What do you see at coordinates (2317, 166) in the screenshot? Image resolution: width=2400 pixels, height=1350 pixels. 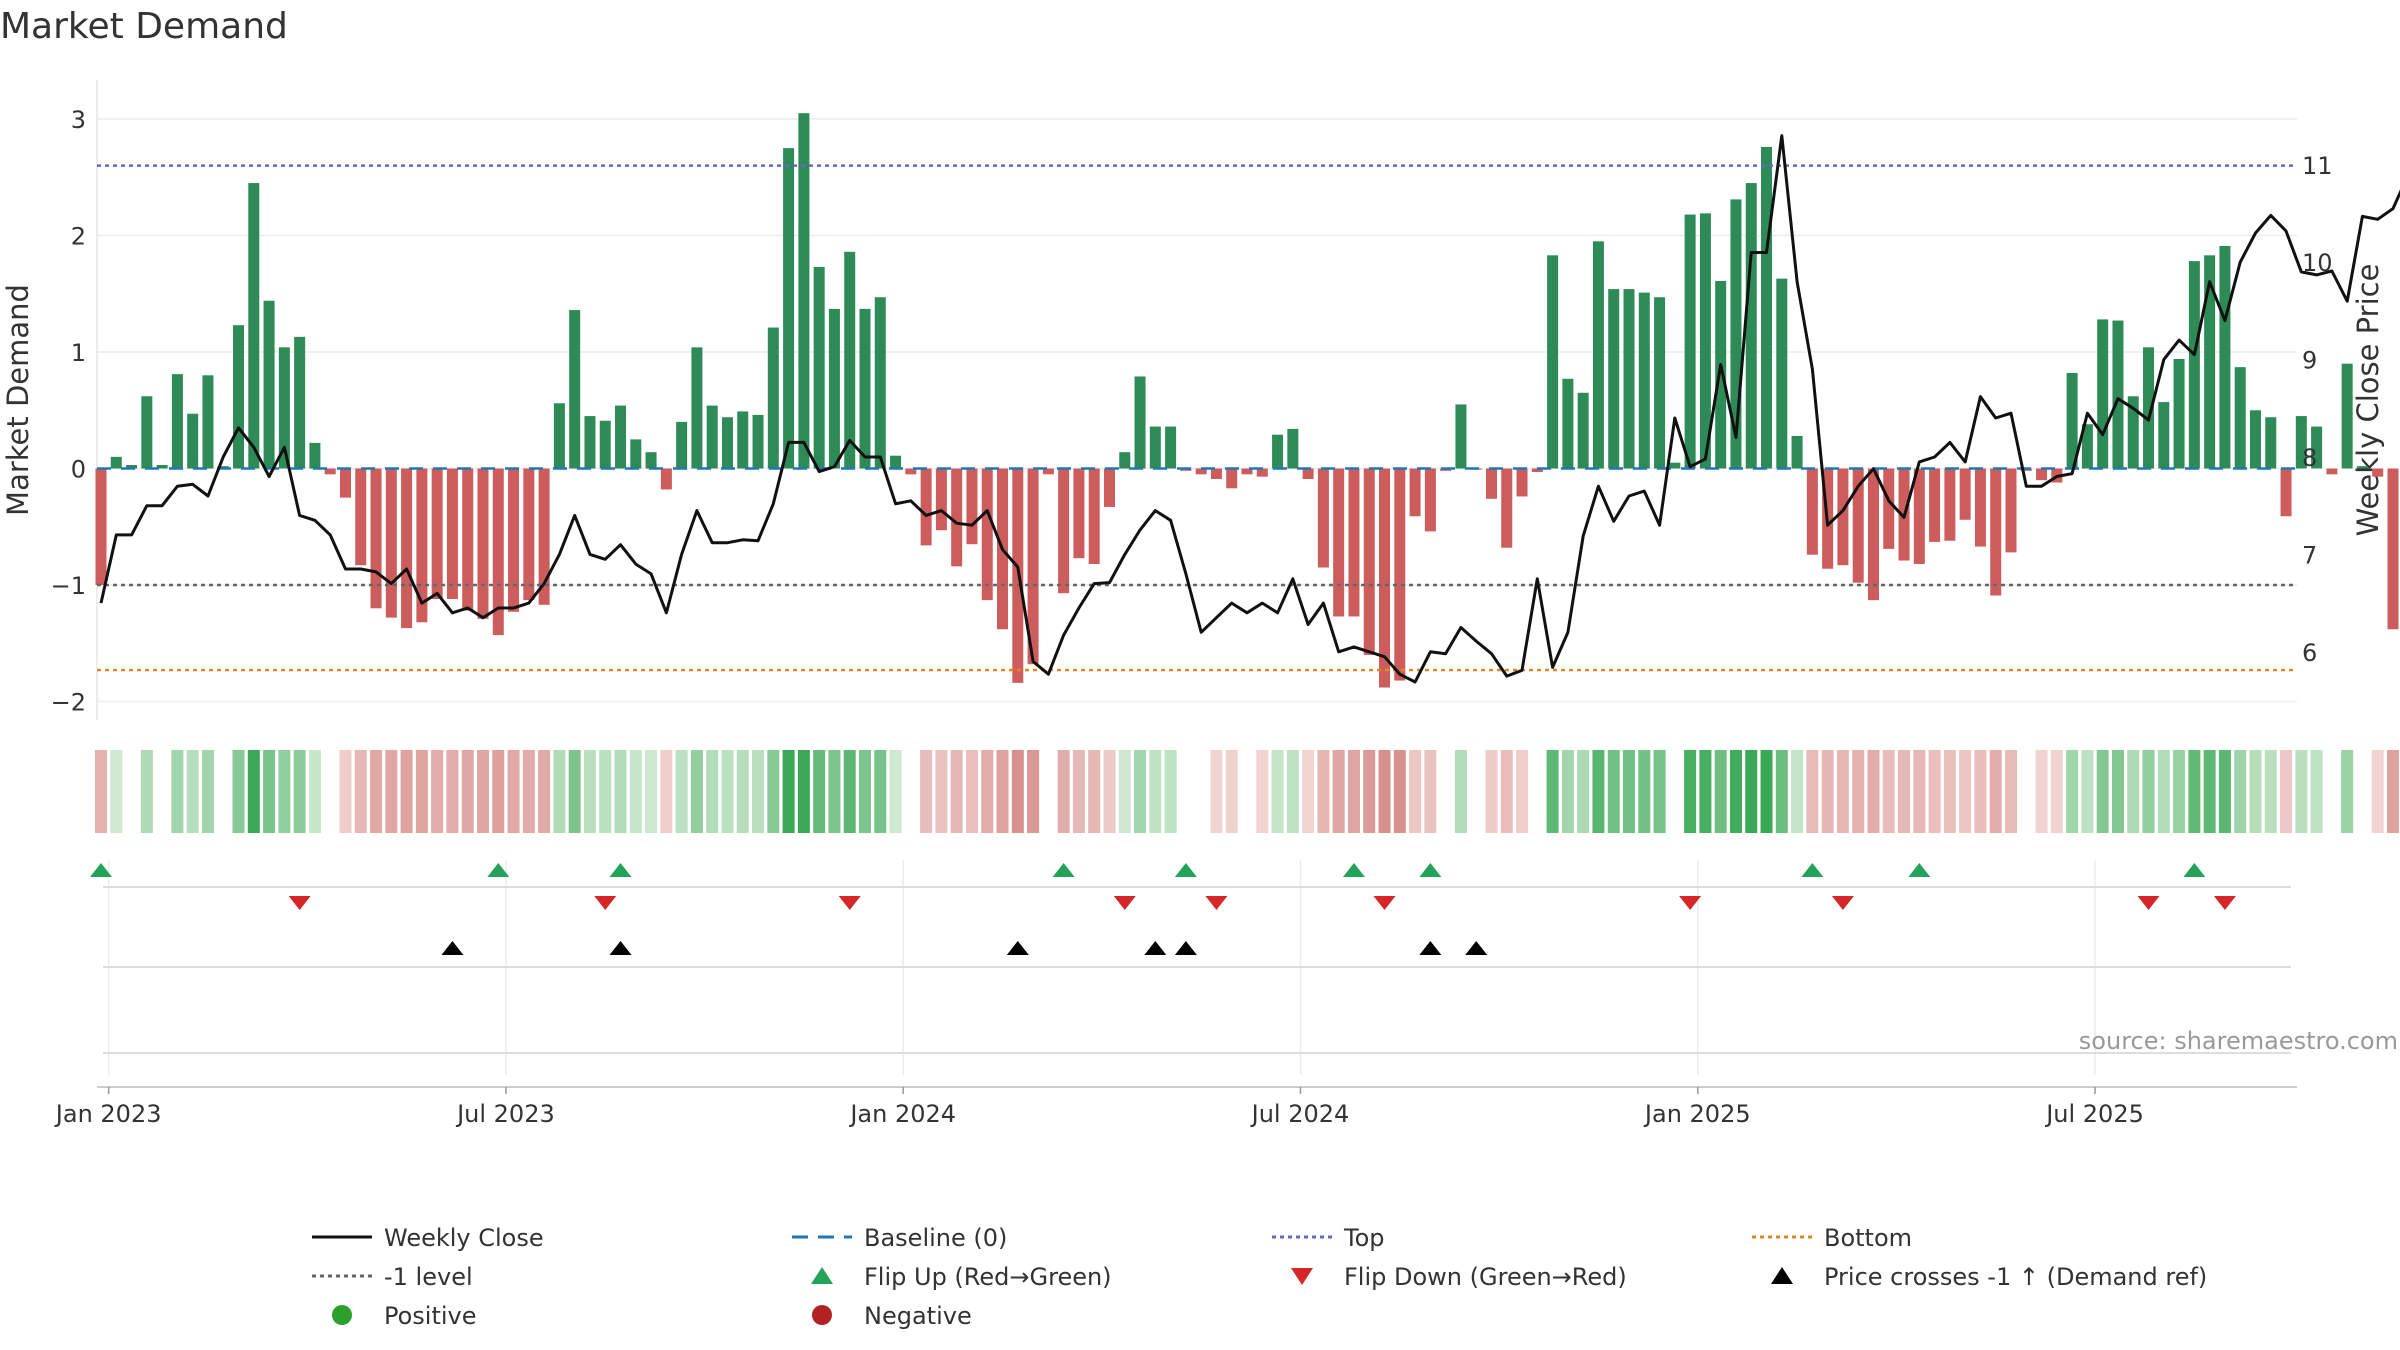 I see `y2-tick-label: 11` at bounding box center [2317, 166].